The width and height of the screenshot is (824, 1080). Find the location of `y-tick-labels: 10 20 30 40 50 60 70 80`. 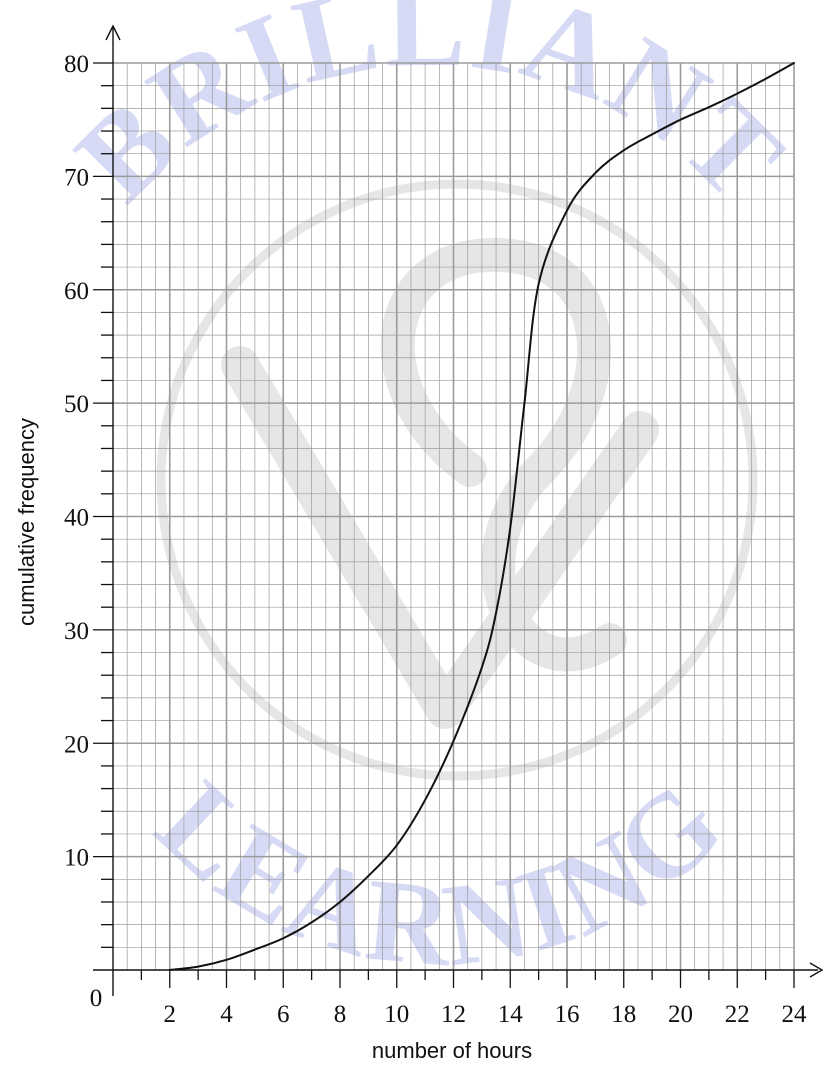

y-tick-labels: 10 20 30 40 50 60 70 80 is located at coordinates (76, 461).